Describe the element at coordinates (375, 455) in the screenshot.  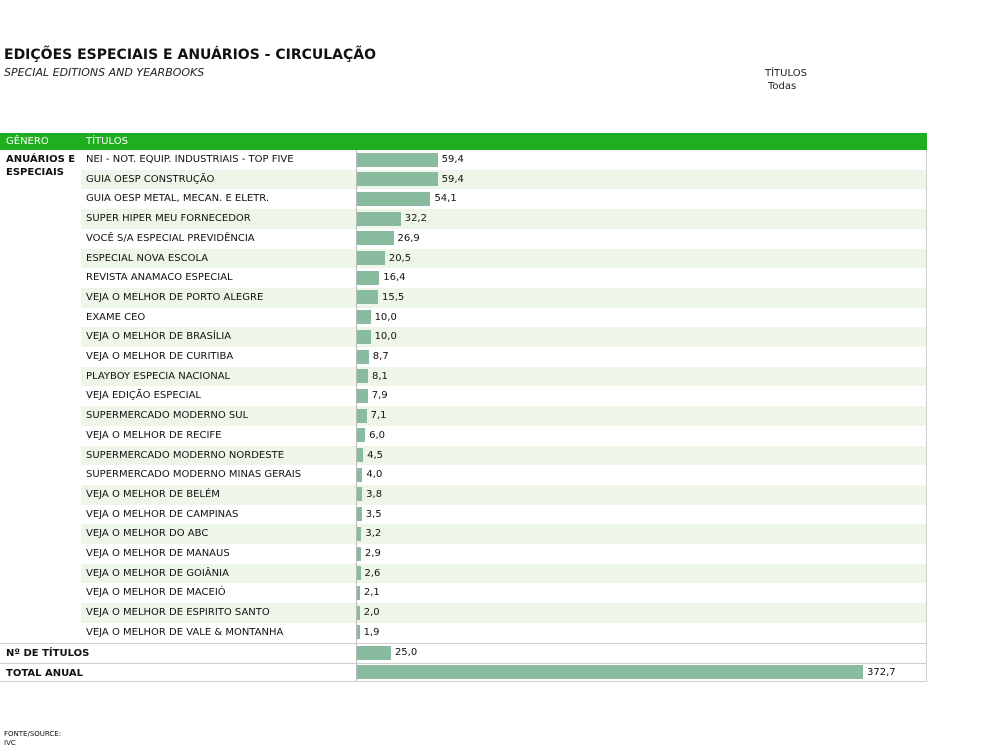
I see `row-value-label: 4,5` at that location.